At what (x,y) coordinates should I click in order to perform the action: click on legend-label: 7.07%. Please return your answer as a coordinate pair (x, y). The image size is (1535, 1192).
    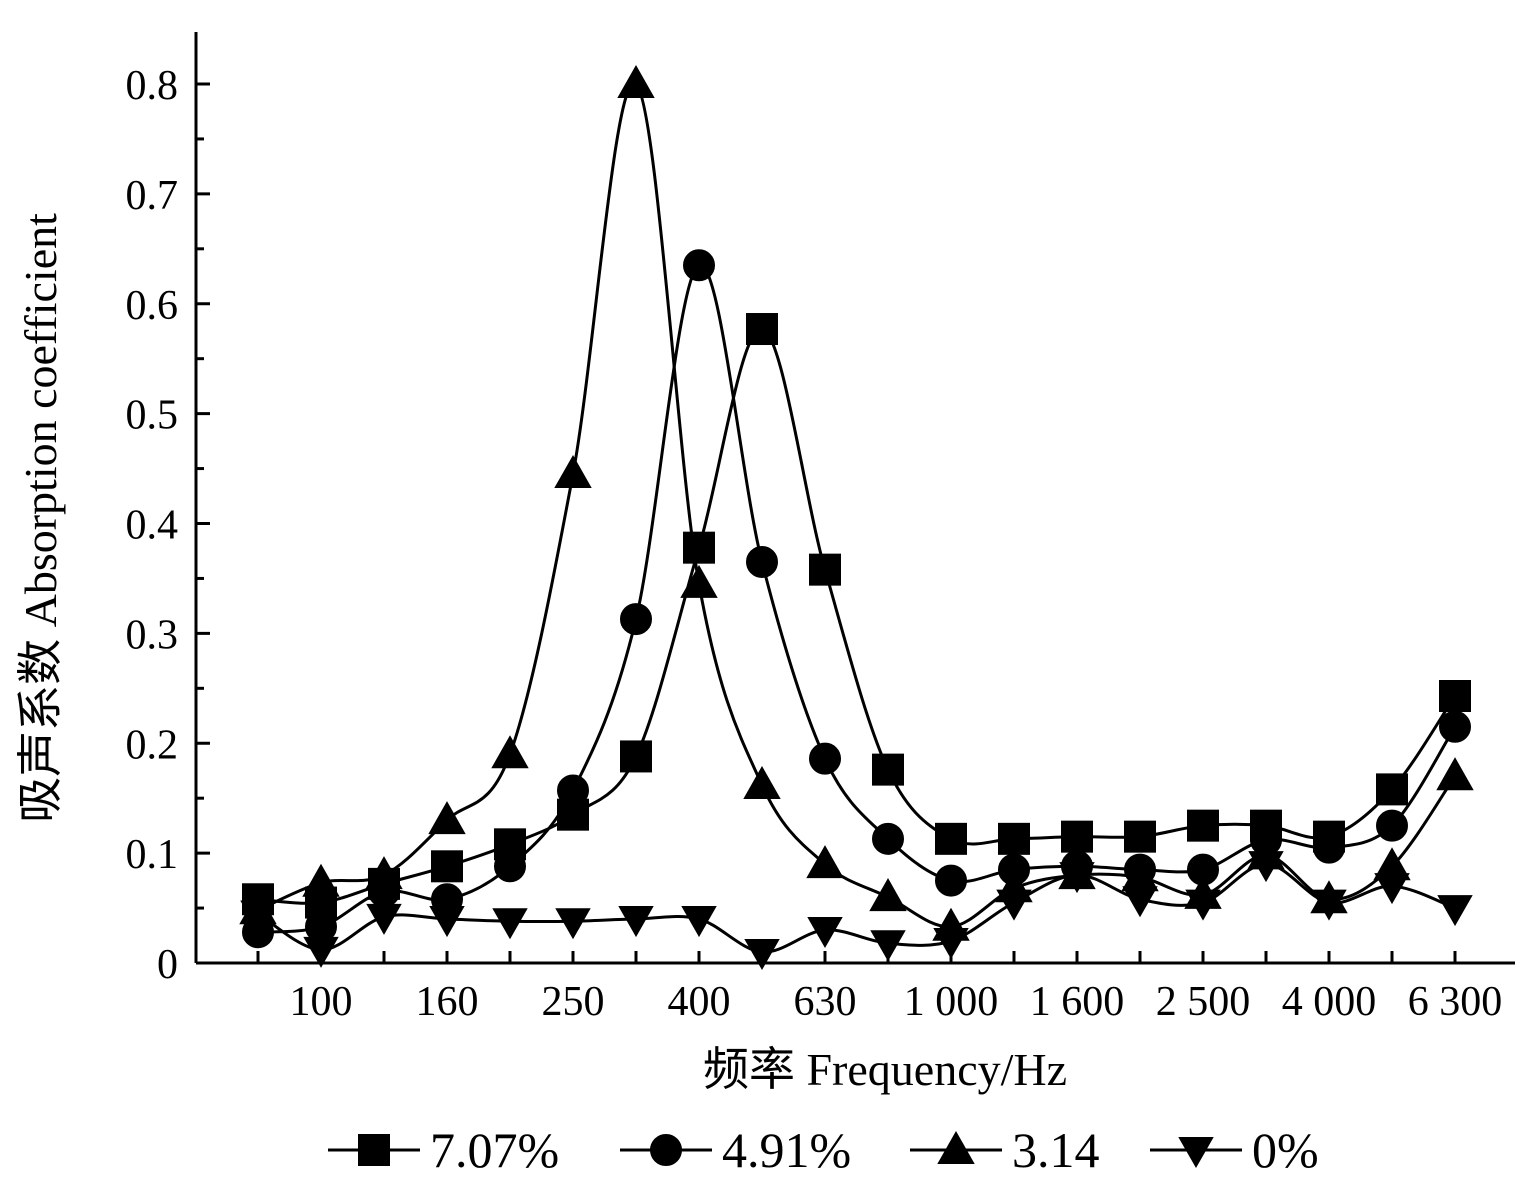
    Looking at the image, I should click on (494, 1150).